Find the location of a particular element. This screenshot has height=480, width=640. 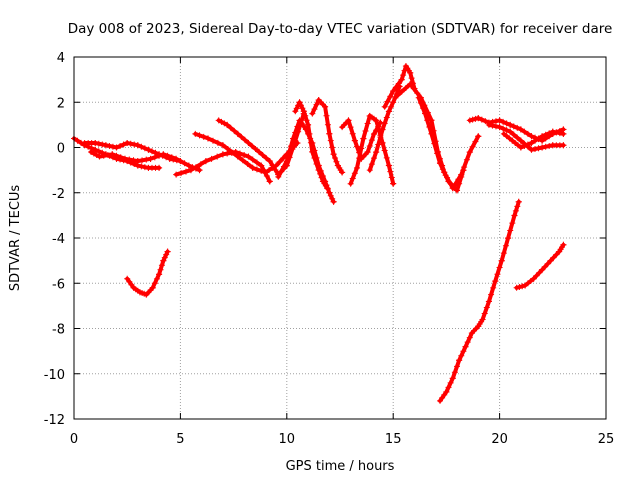

series-trace-r is located at coordinates (533, 139).